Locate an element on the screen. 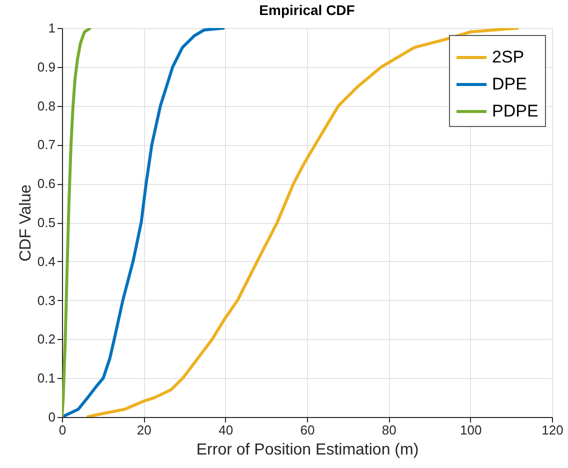 The image size is (568, 468). legend-label: 2SP is located at coordinates (508, 57).